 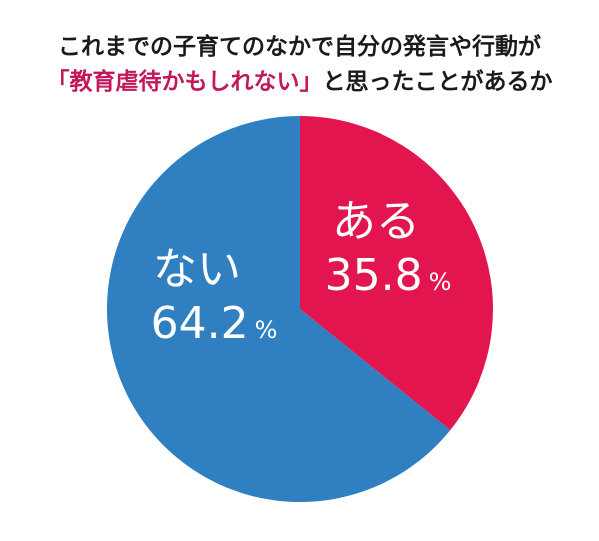 I want to click on slice-value-nai-unit: %, so click(x=266, y=330).